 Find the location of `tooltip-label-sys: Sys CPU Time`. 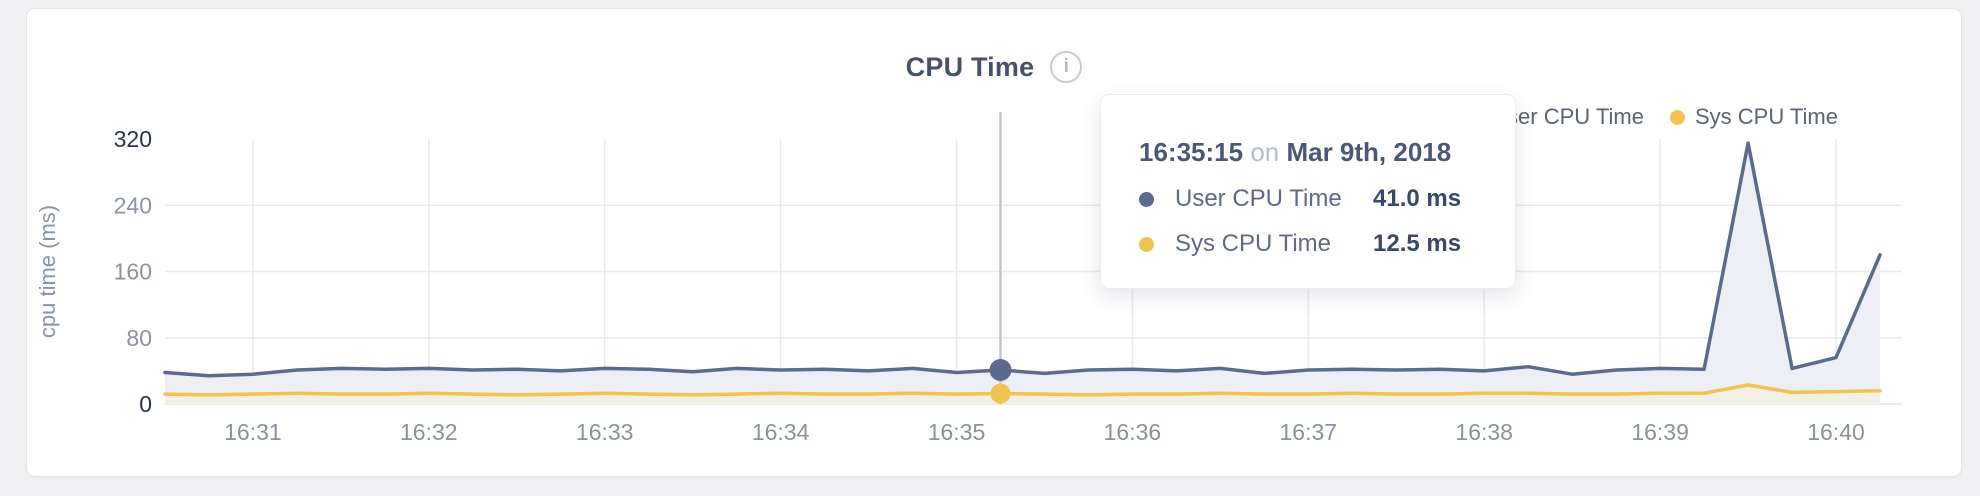

tooltip-label-sys: Sys CPU Time is located at coordinates (1253, 243).